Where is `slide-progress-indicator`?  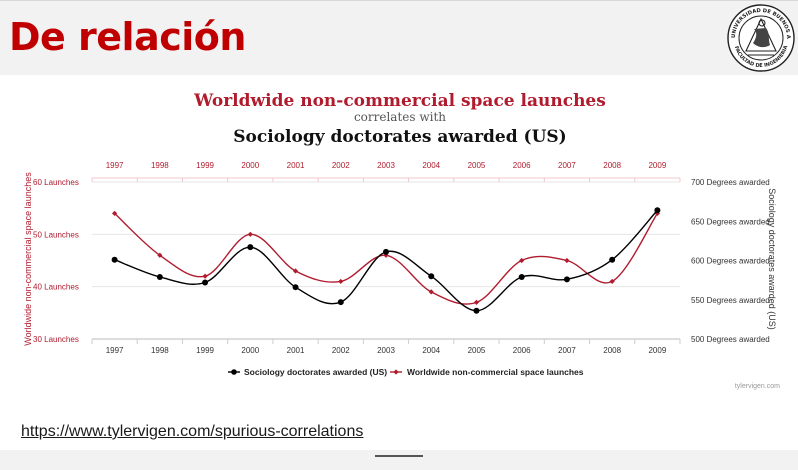 slide-progress-indicator is located at coordinates (399, 456).